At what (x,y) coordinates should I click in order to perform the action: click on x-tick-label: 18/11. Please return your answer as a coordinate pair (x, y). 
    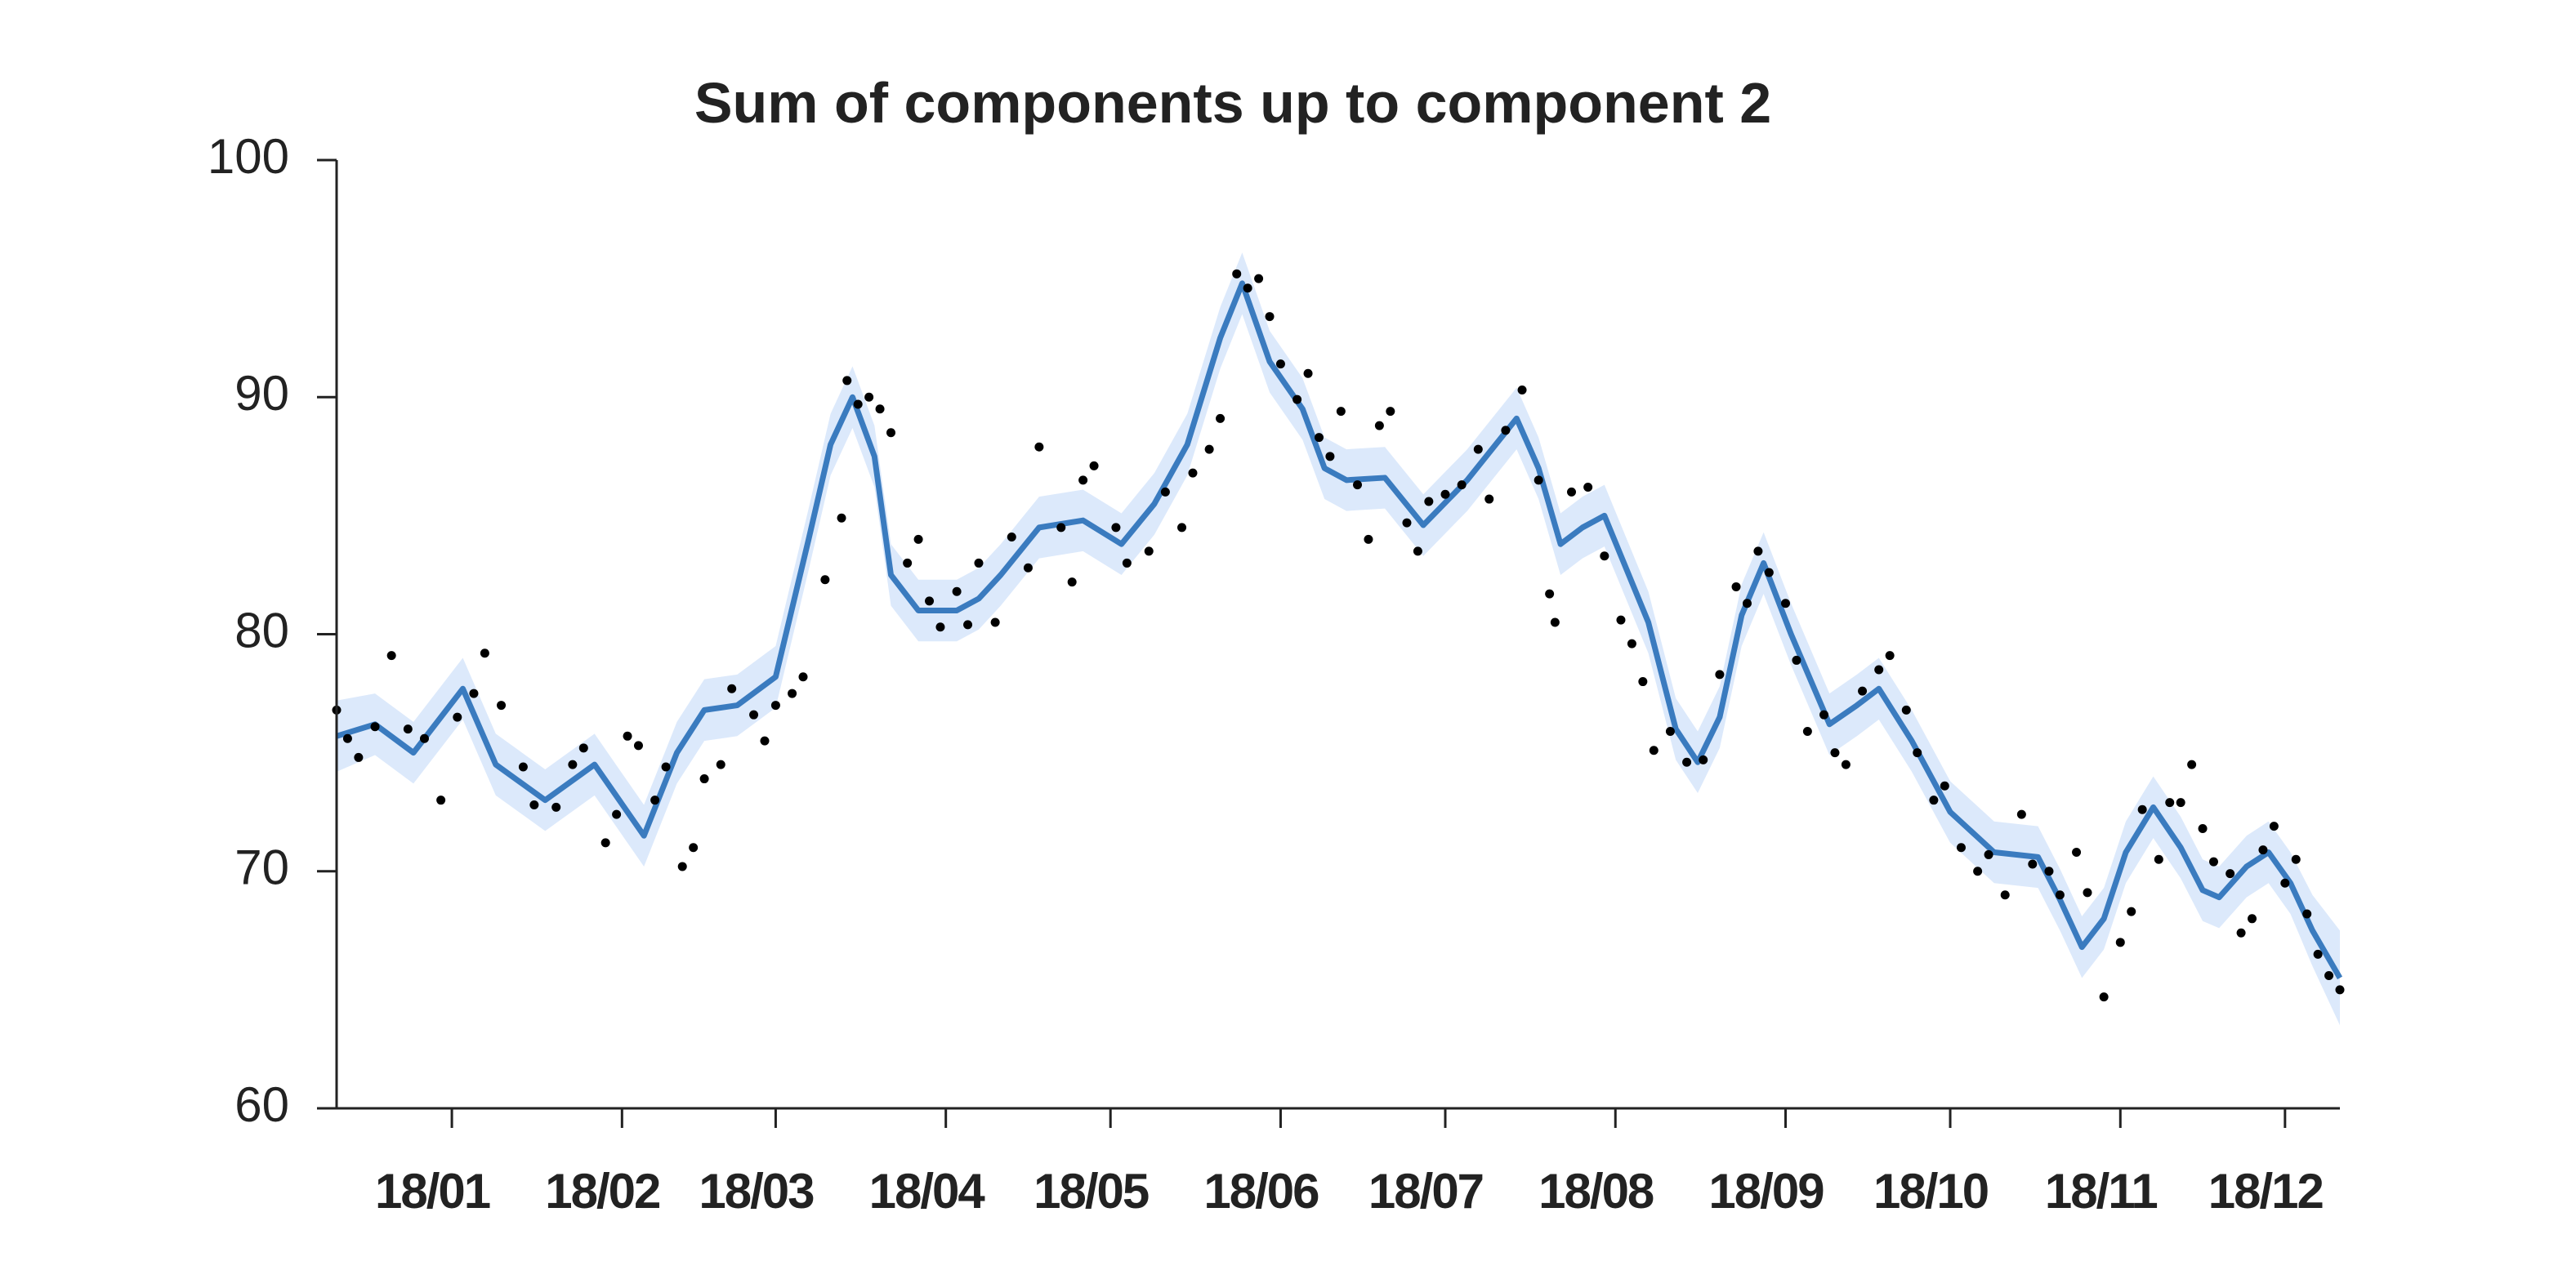
    Looking at the image, I should click on (2101, 1191).